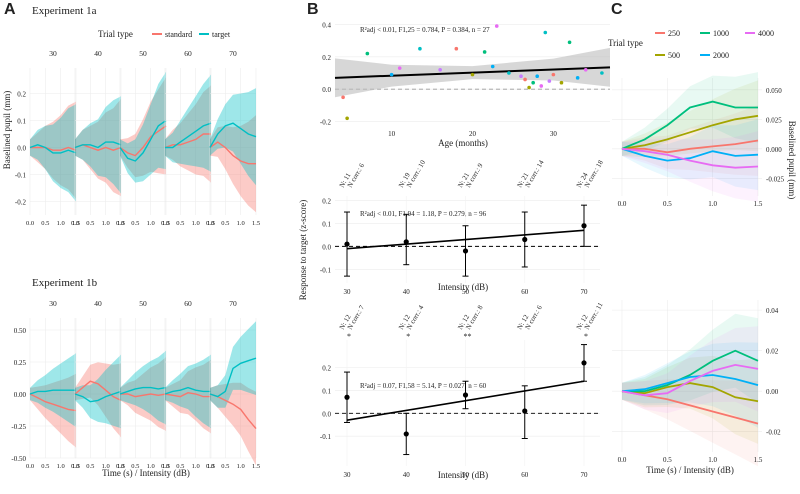 Image resolution: width=800 pixels, height=494 pixels. I want to click on legend-title-c: Trial type, so click(625, 43).